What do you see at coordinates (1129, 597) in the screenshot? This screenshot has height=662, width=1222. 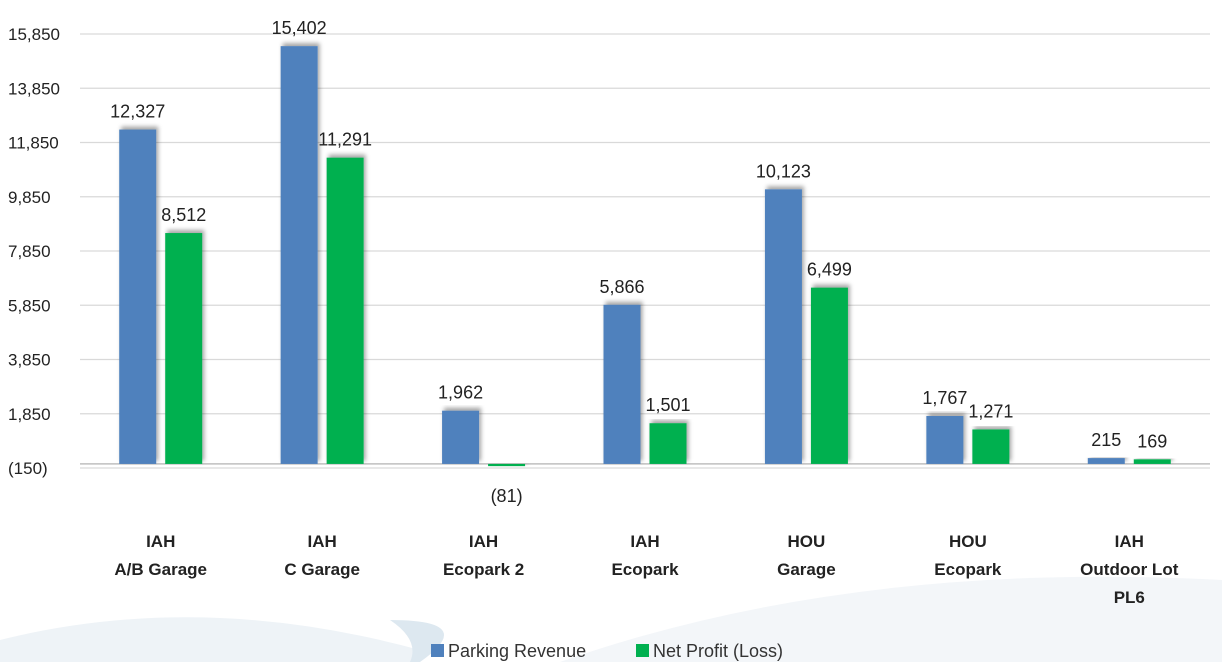 I see `category-label: PL6` at bounding box center [1129, 597].